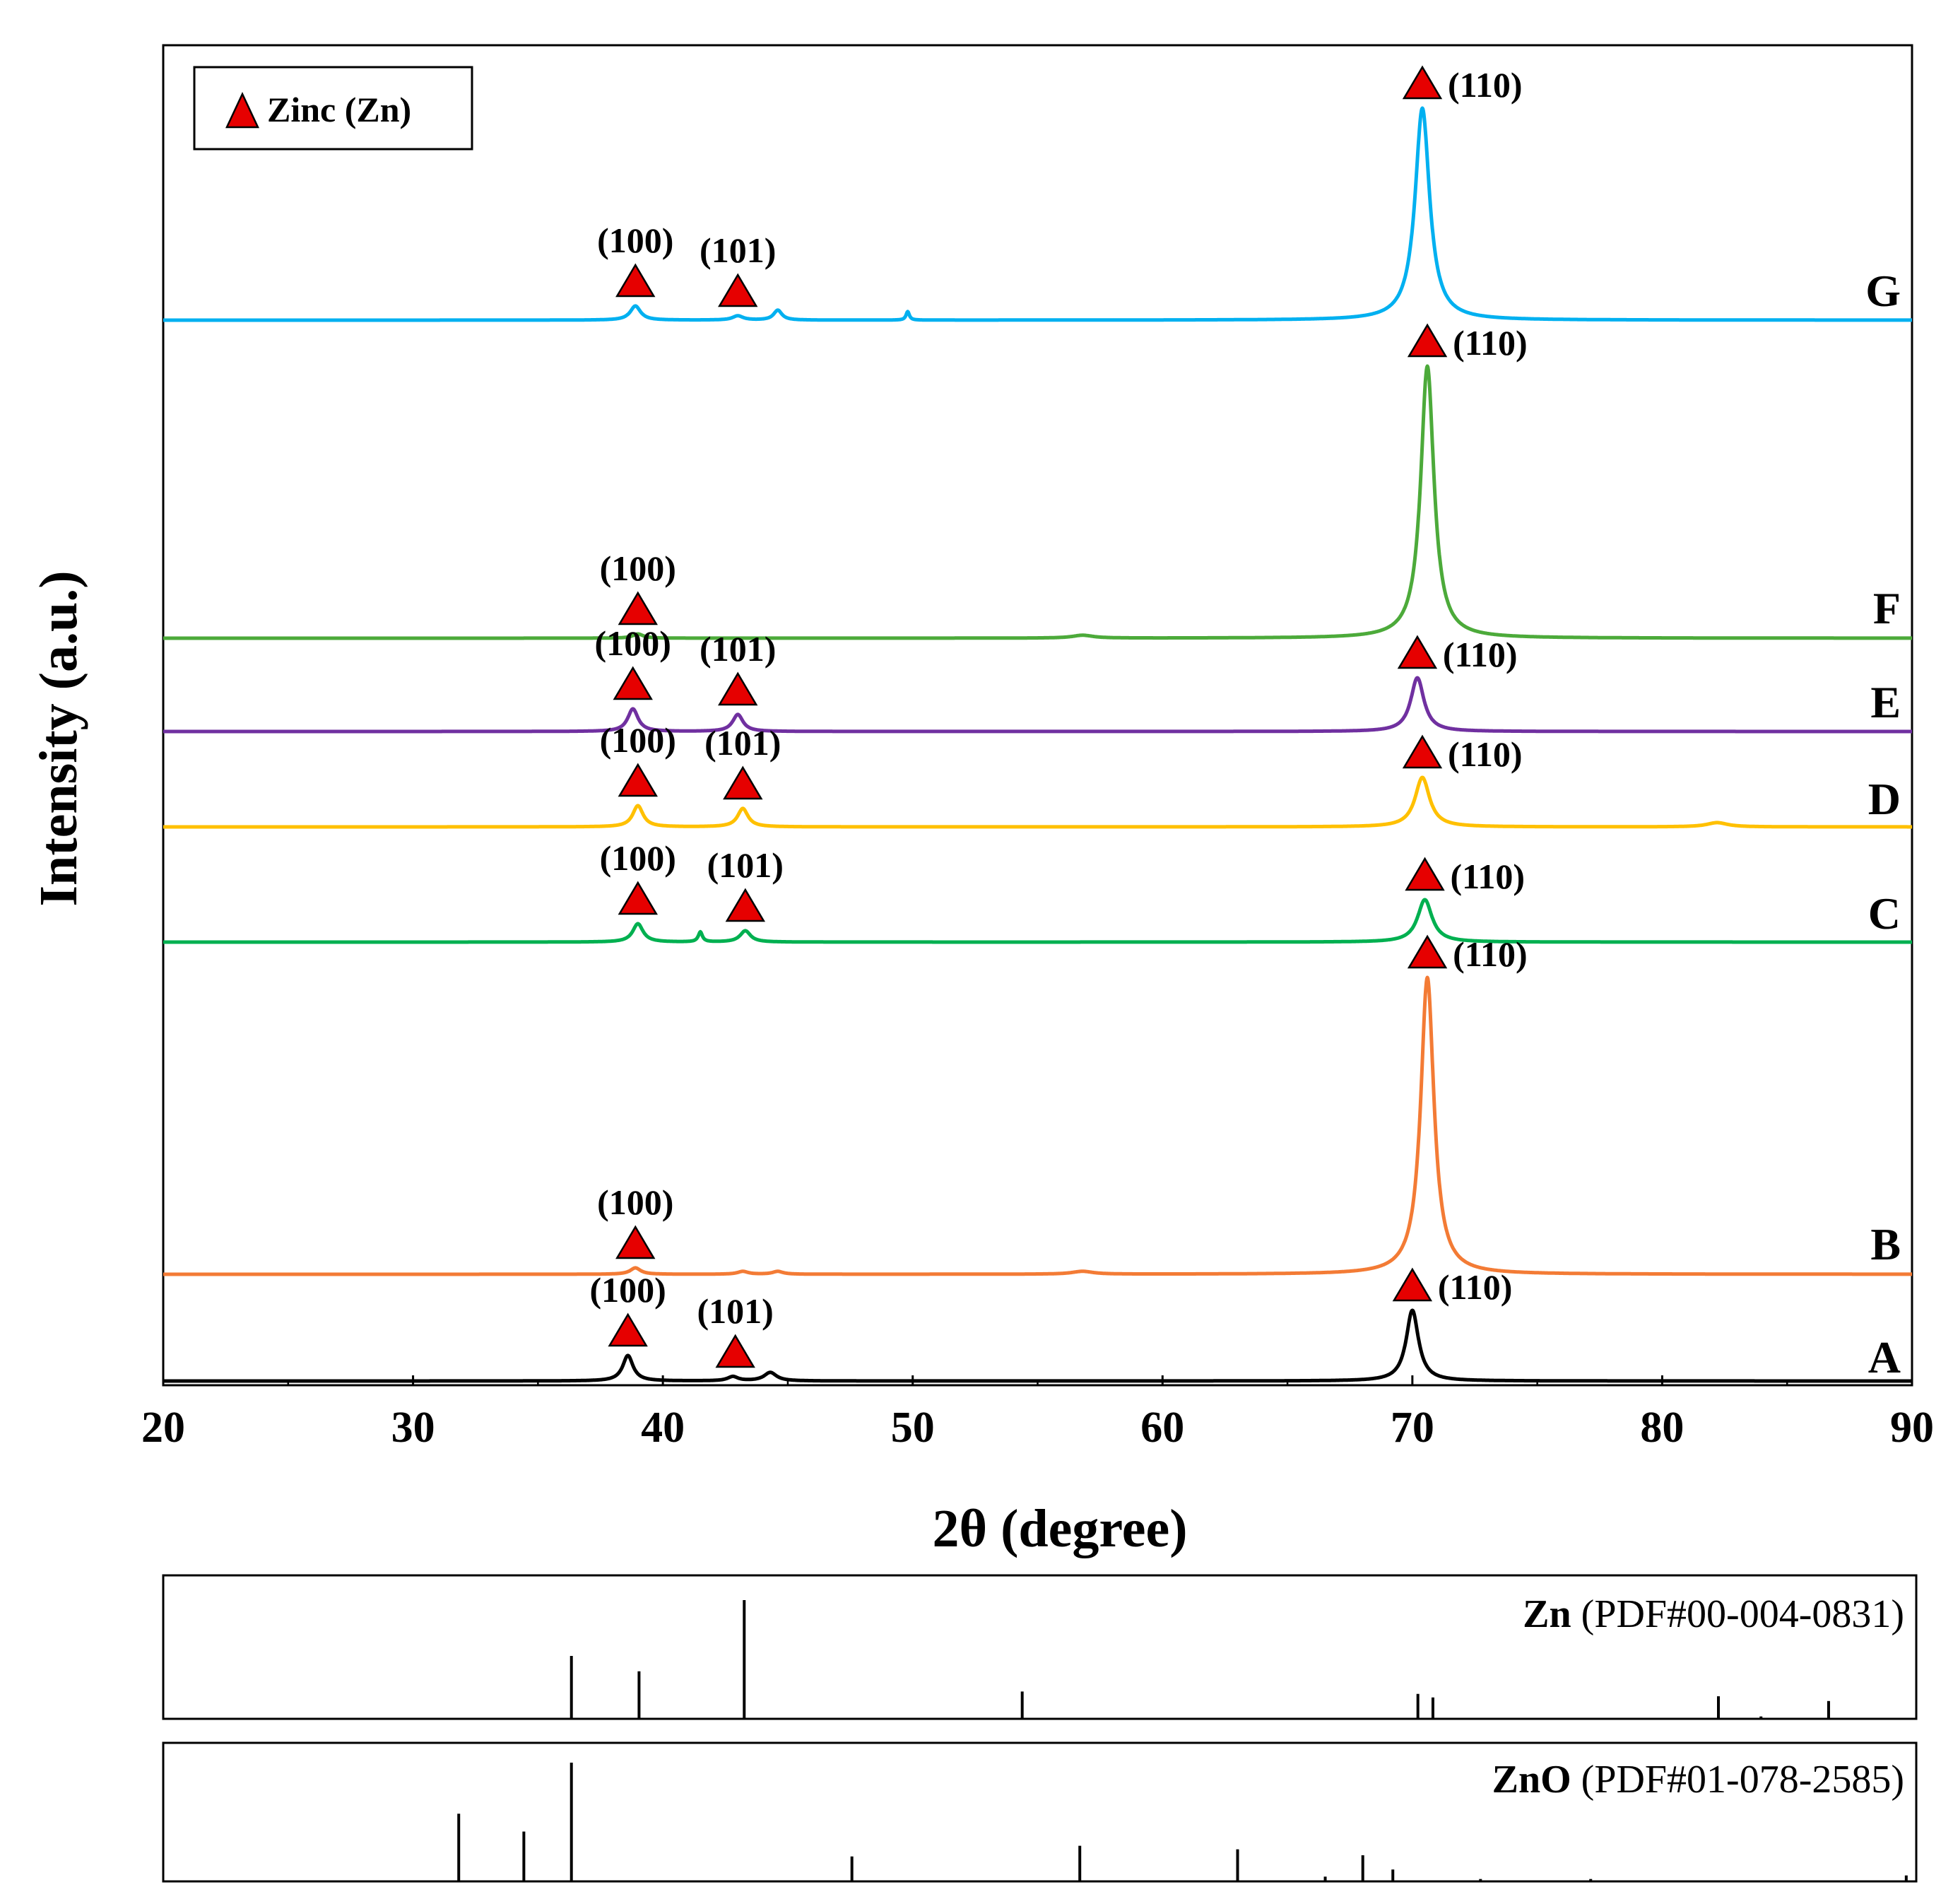  I want to click on peak-label-A-100: (100), so click(627, 1290).